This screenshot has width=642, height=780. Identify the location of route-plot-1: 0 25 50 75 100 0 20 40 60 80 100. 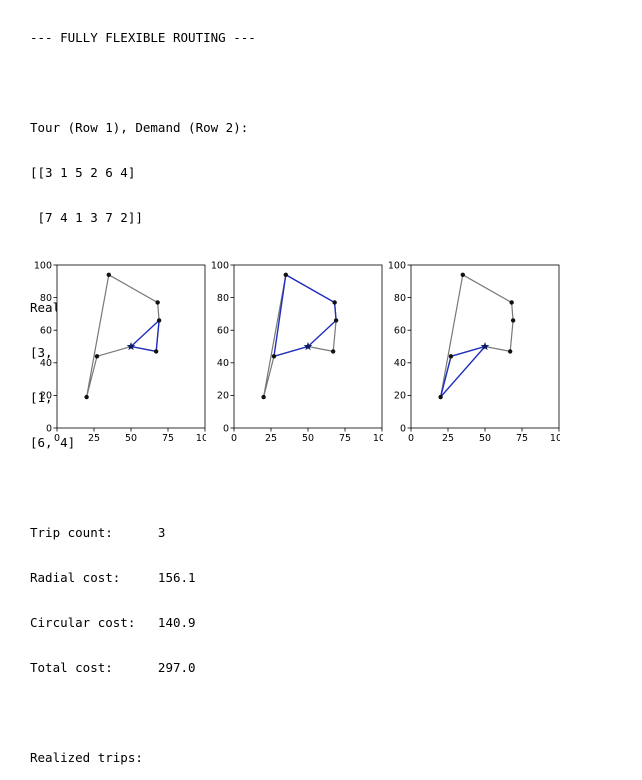
(116, 357).